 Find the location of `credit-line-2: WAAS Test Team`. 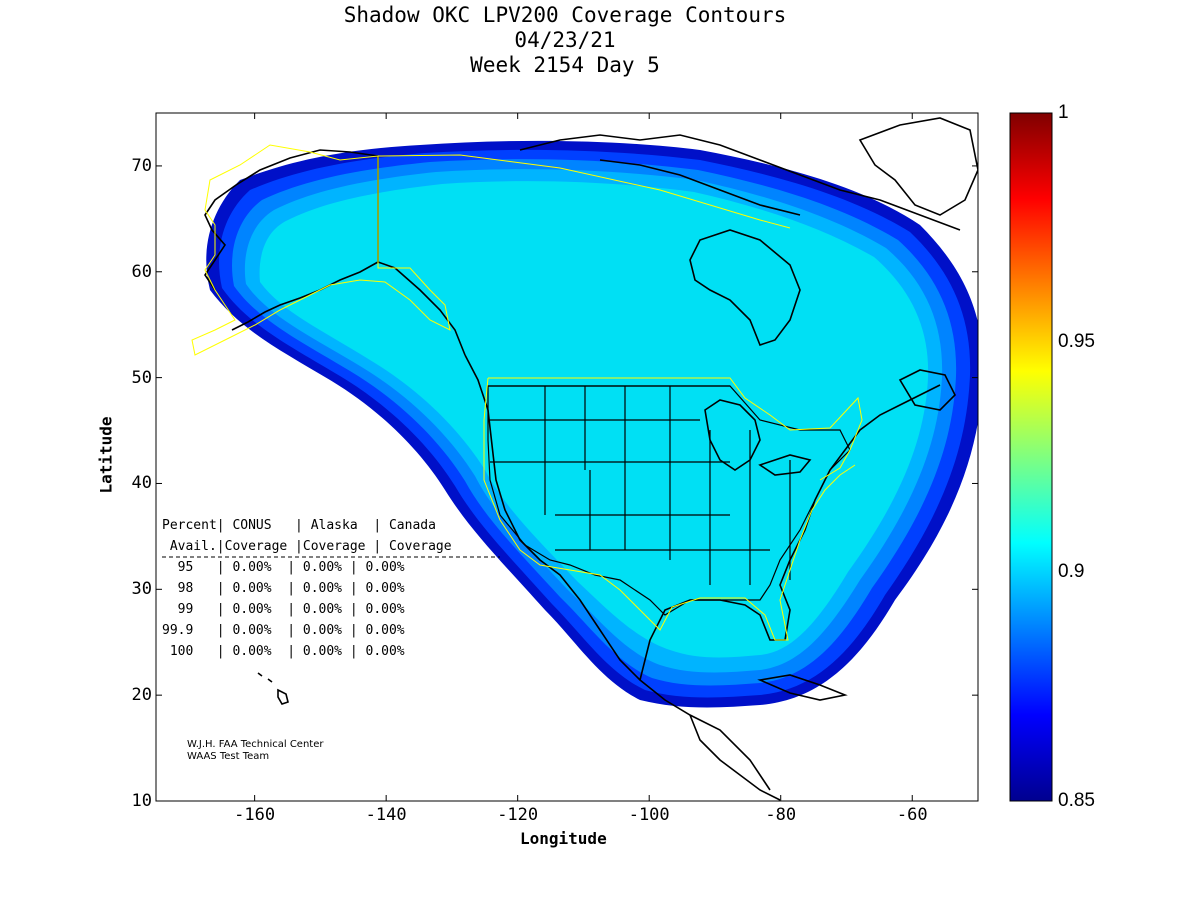

credit-line-2: WAAS Test Team is located at coordinates (228, 756).